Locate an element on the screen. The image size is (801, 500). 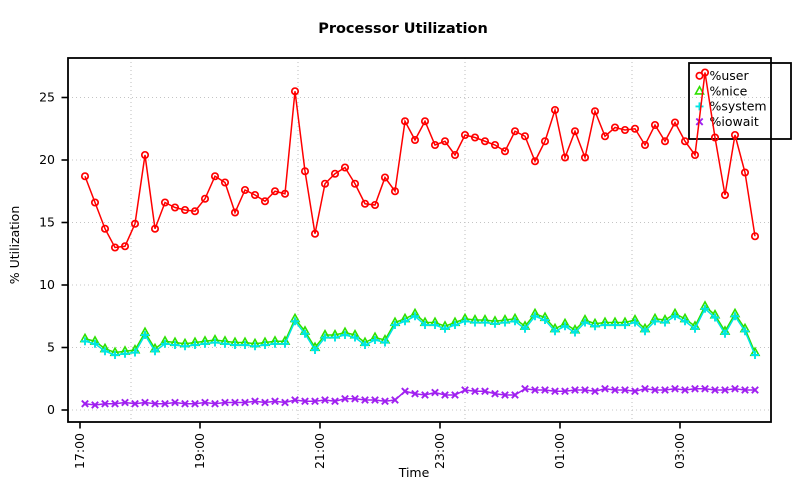
y-tick-label: 20 is located at coordinates (47, 159).